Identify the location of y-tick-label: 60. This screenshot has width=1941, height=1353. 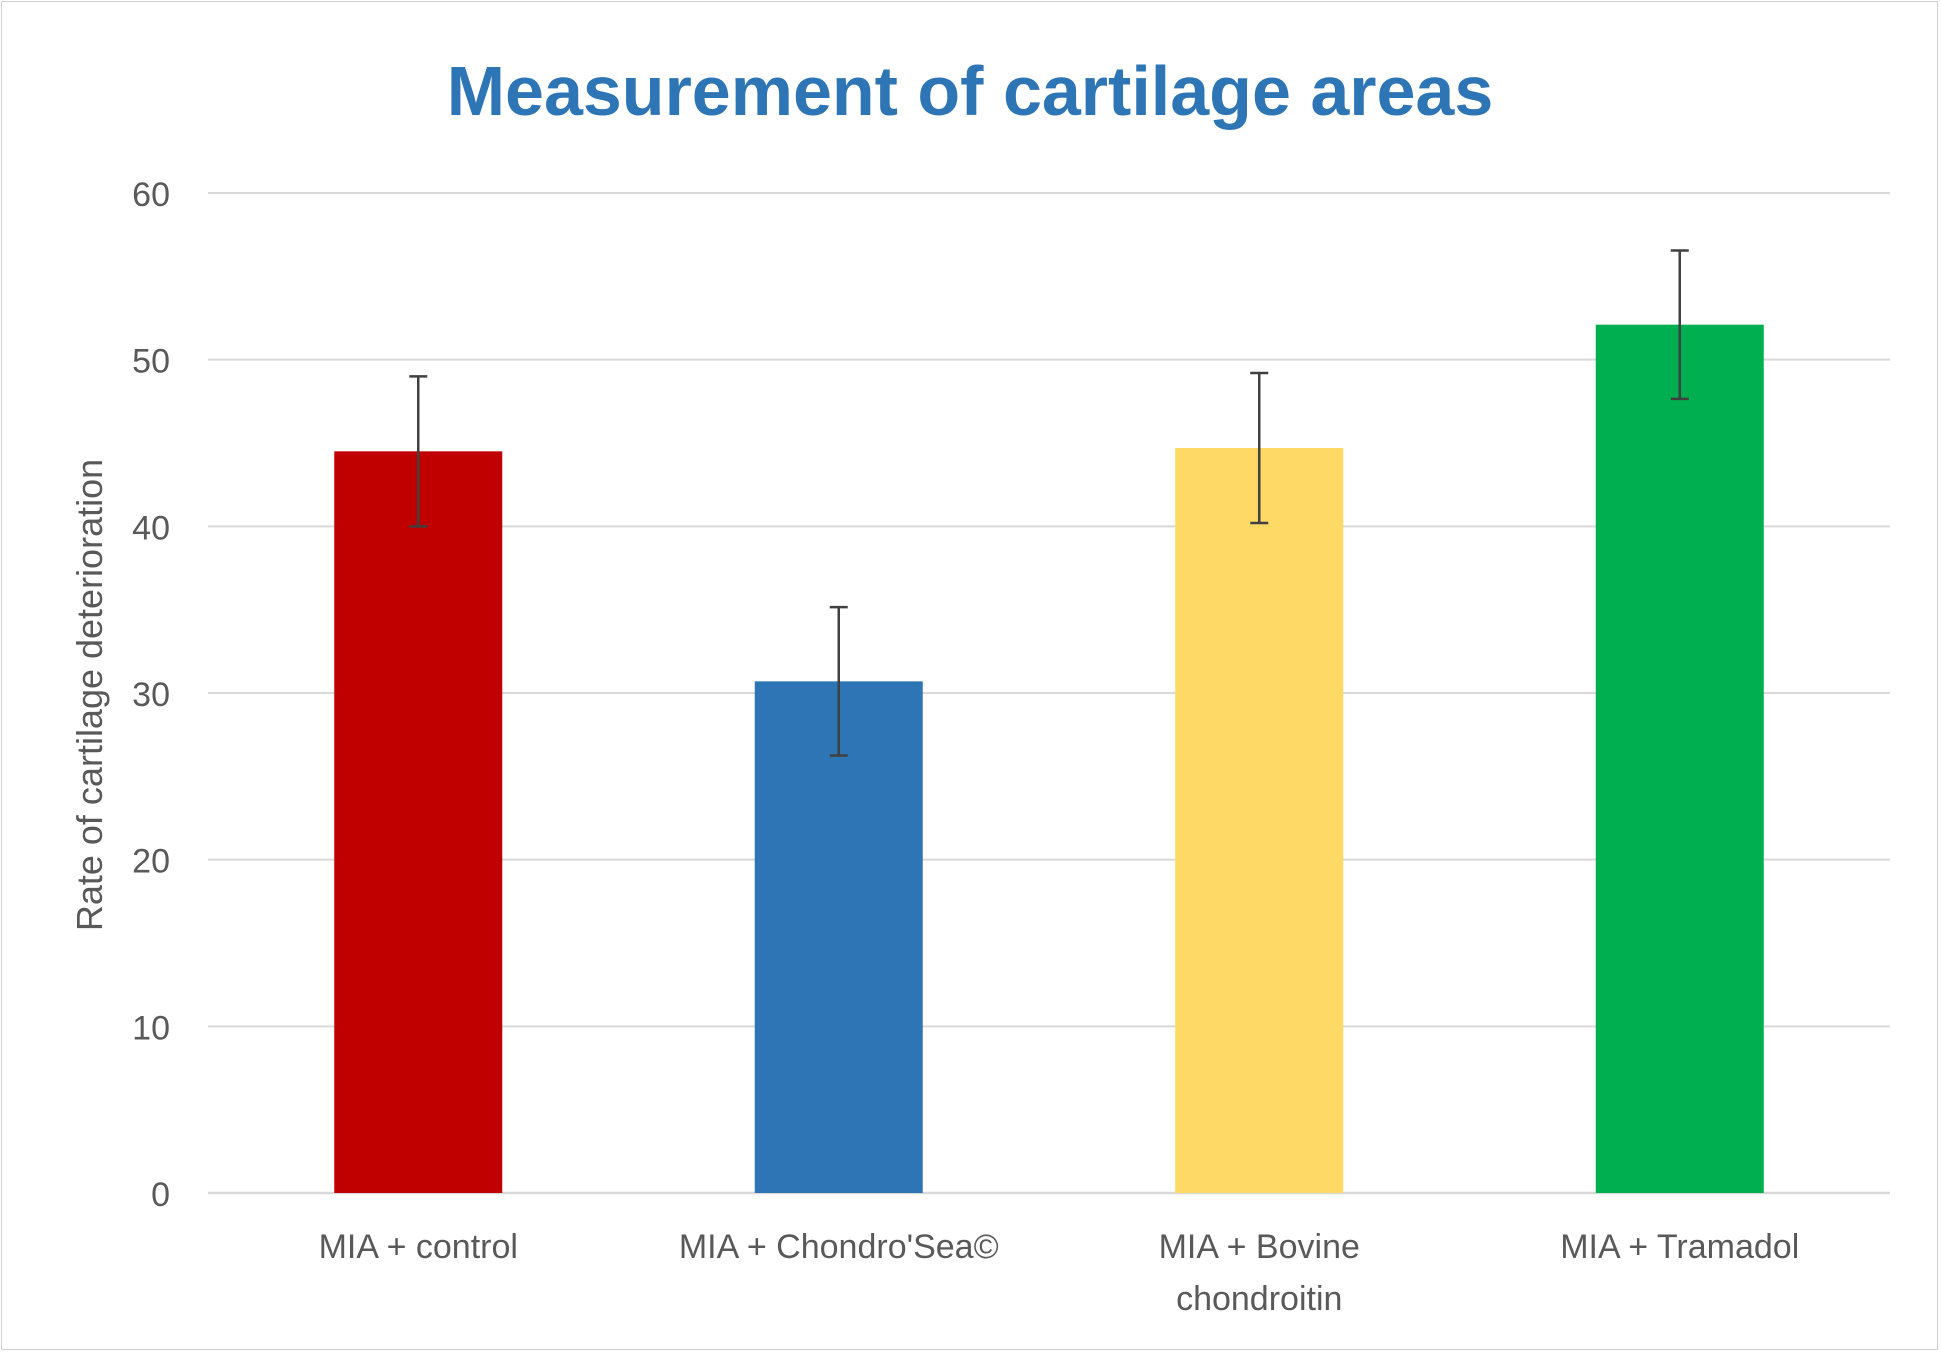
(151, 195).